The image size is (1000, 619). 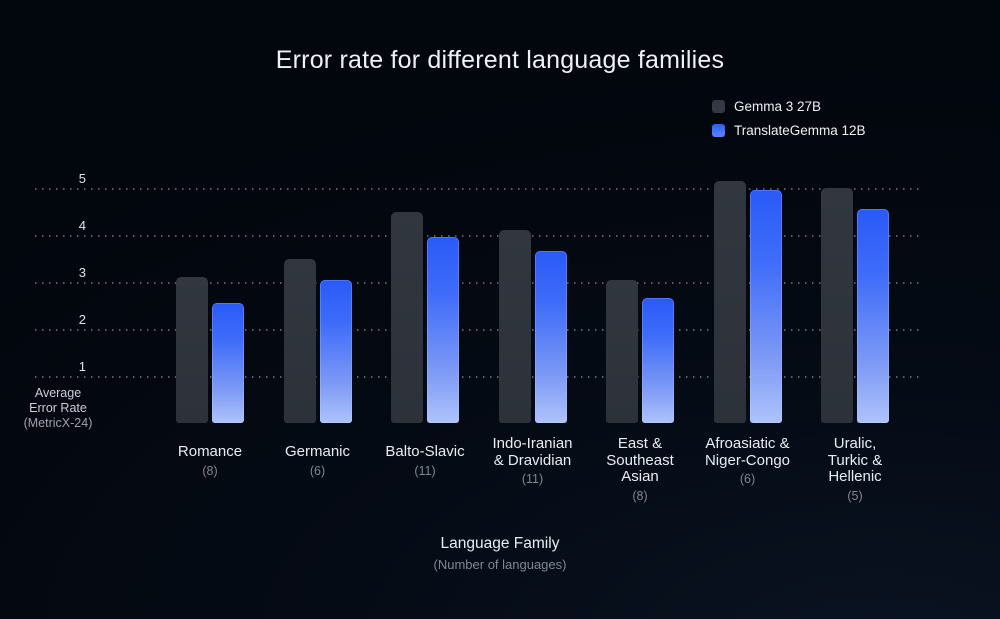 What do you see at coordinates (729, 301) in the screenshot?
I see `bar-gemma-3-27b-afroasiatic-niger-congo` at bounding box center [729, 301].